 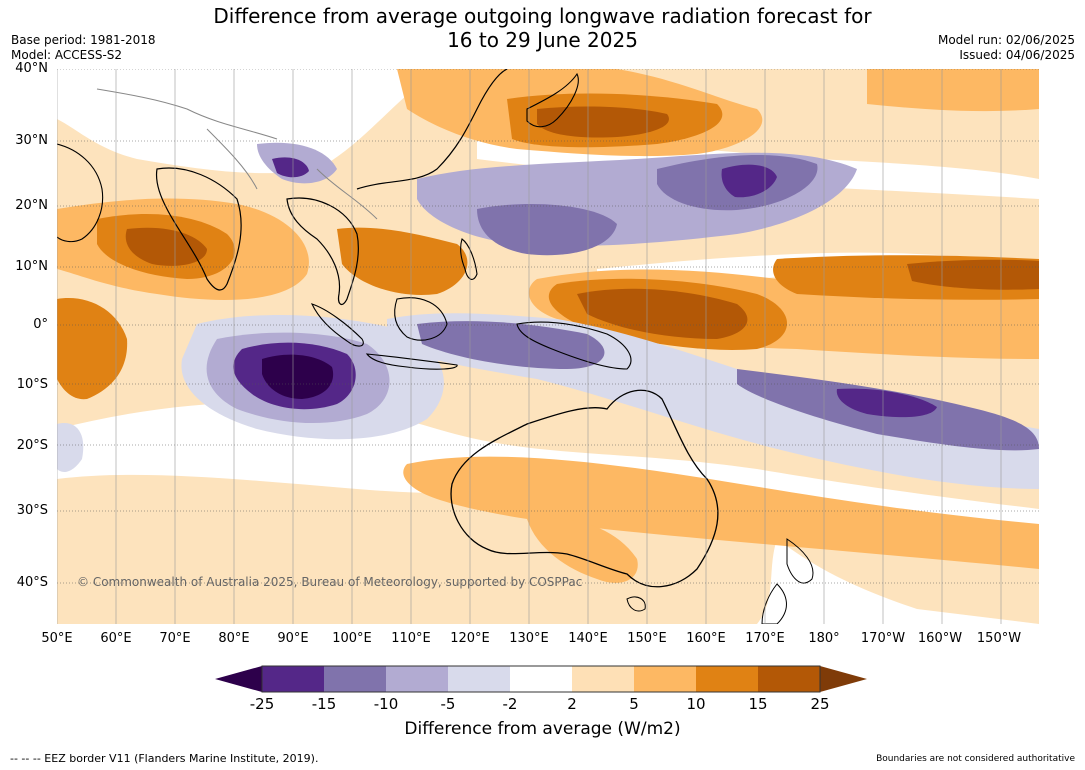 I want to click on colorbar-label-neg5: -5, so click(x=448, y=704).